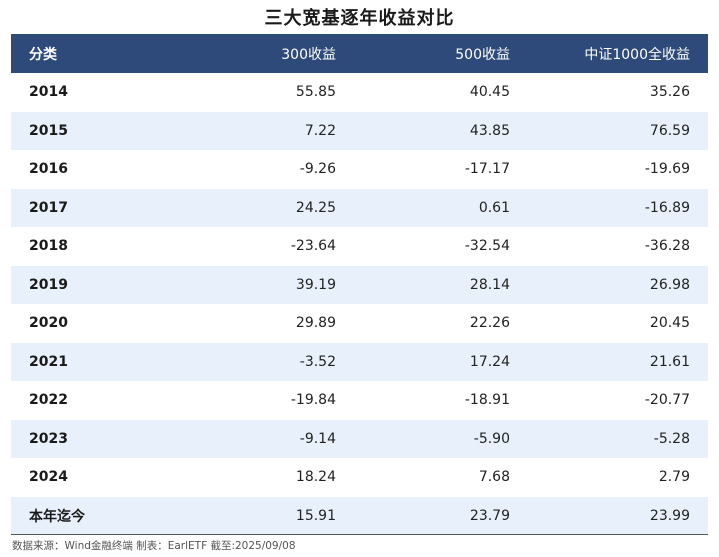 This screenshot has height=557, width=719. Describe the element at coordinates (359, 18) in the screenshot. I see `table-title: 三大宽基逐年收益对比` at that location.